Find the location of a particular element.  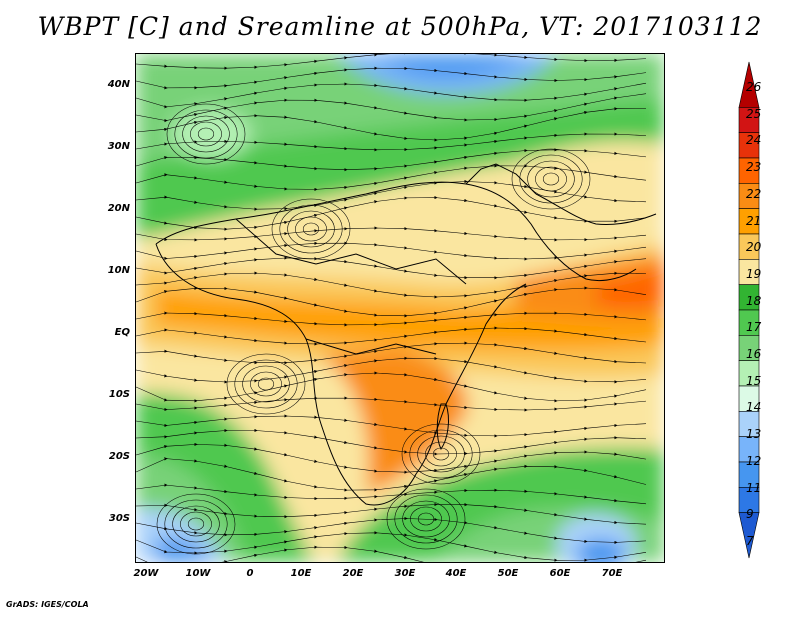

lon-tick-label: 10W is located at coordinates (198, 573).